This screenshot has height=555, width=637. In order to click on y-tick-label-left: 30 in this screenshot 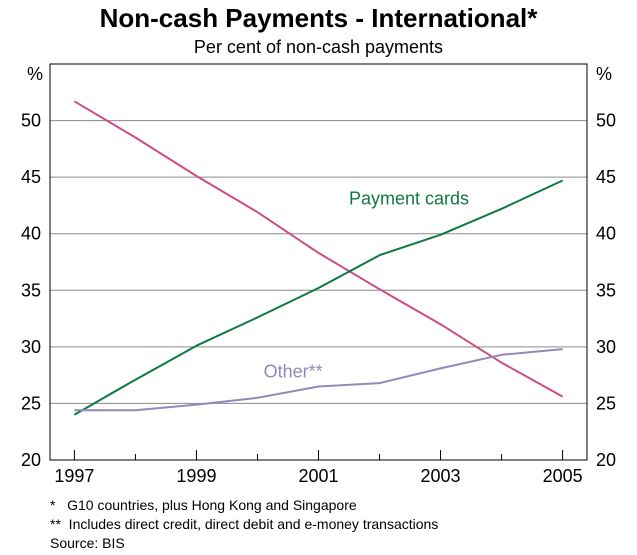, I will do `click(31, 347)`.